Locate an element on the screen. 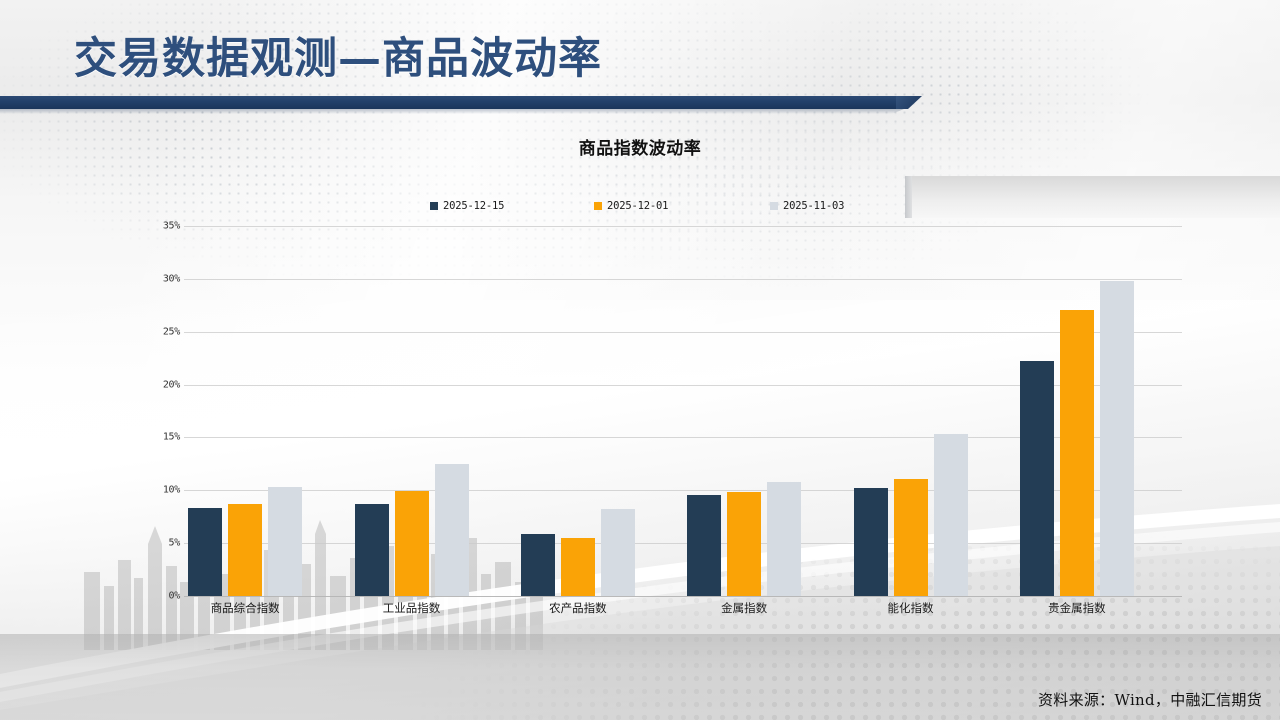 This screenshot has width=1280, height=720. y-axis-tick-label: 15% is located at coordinates (171, 437).